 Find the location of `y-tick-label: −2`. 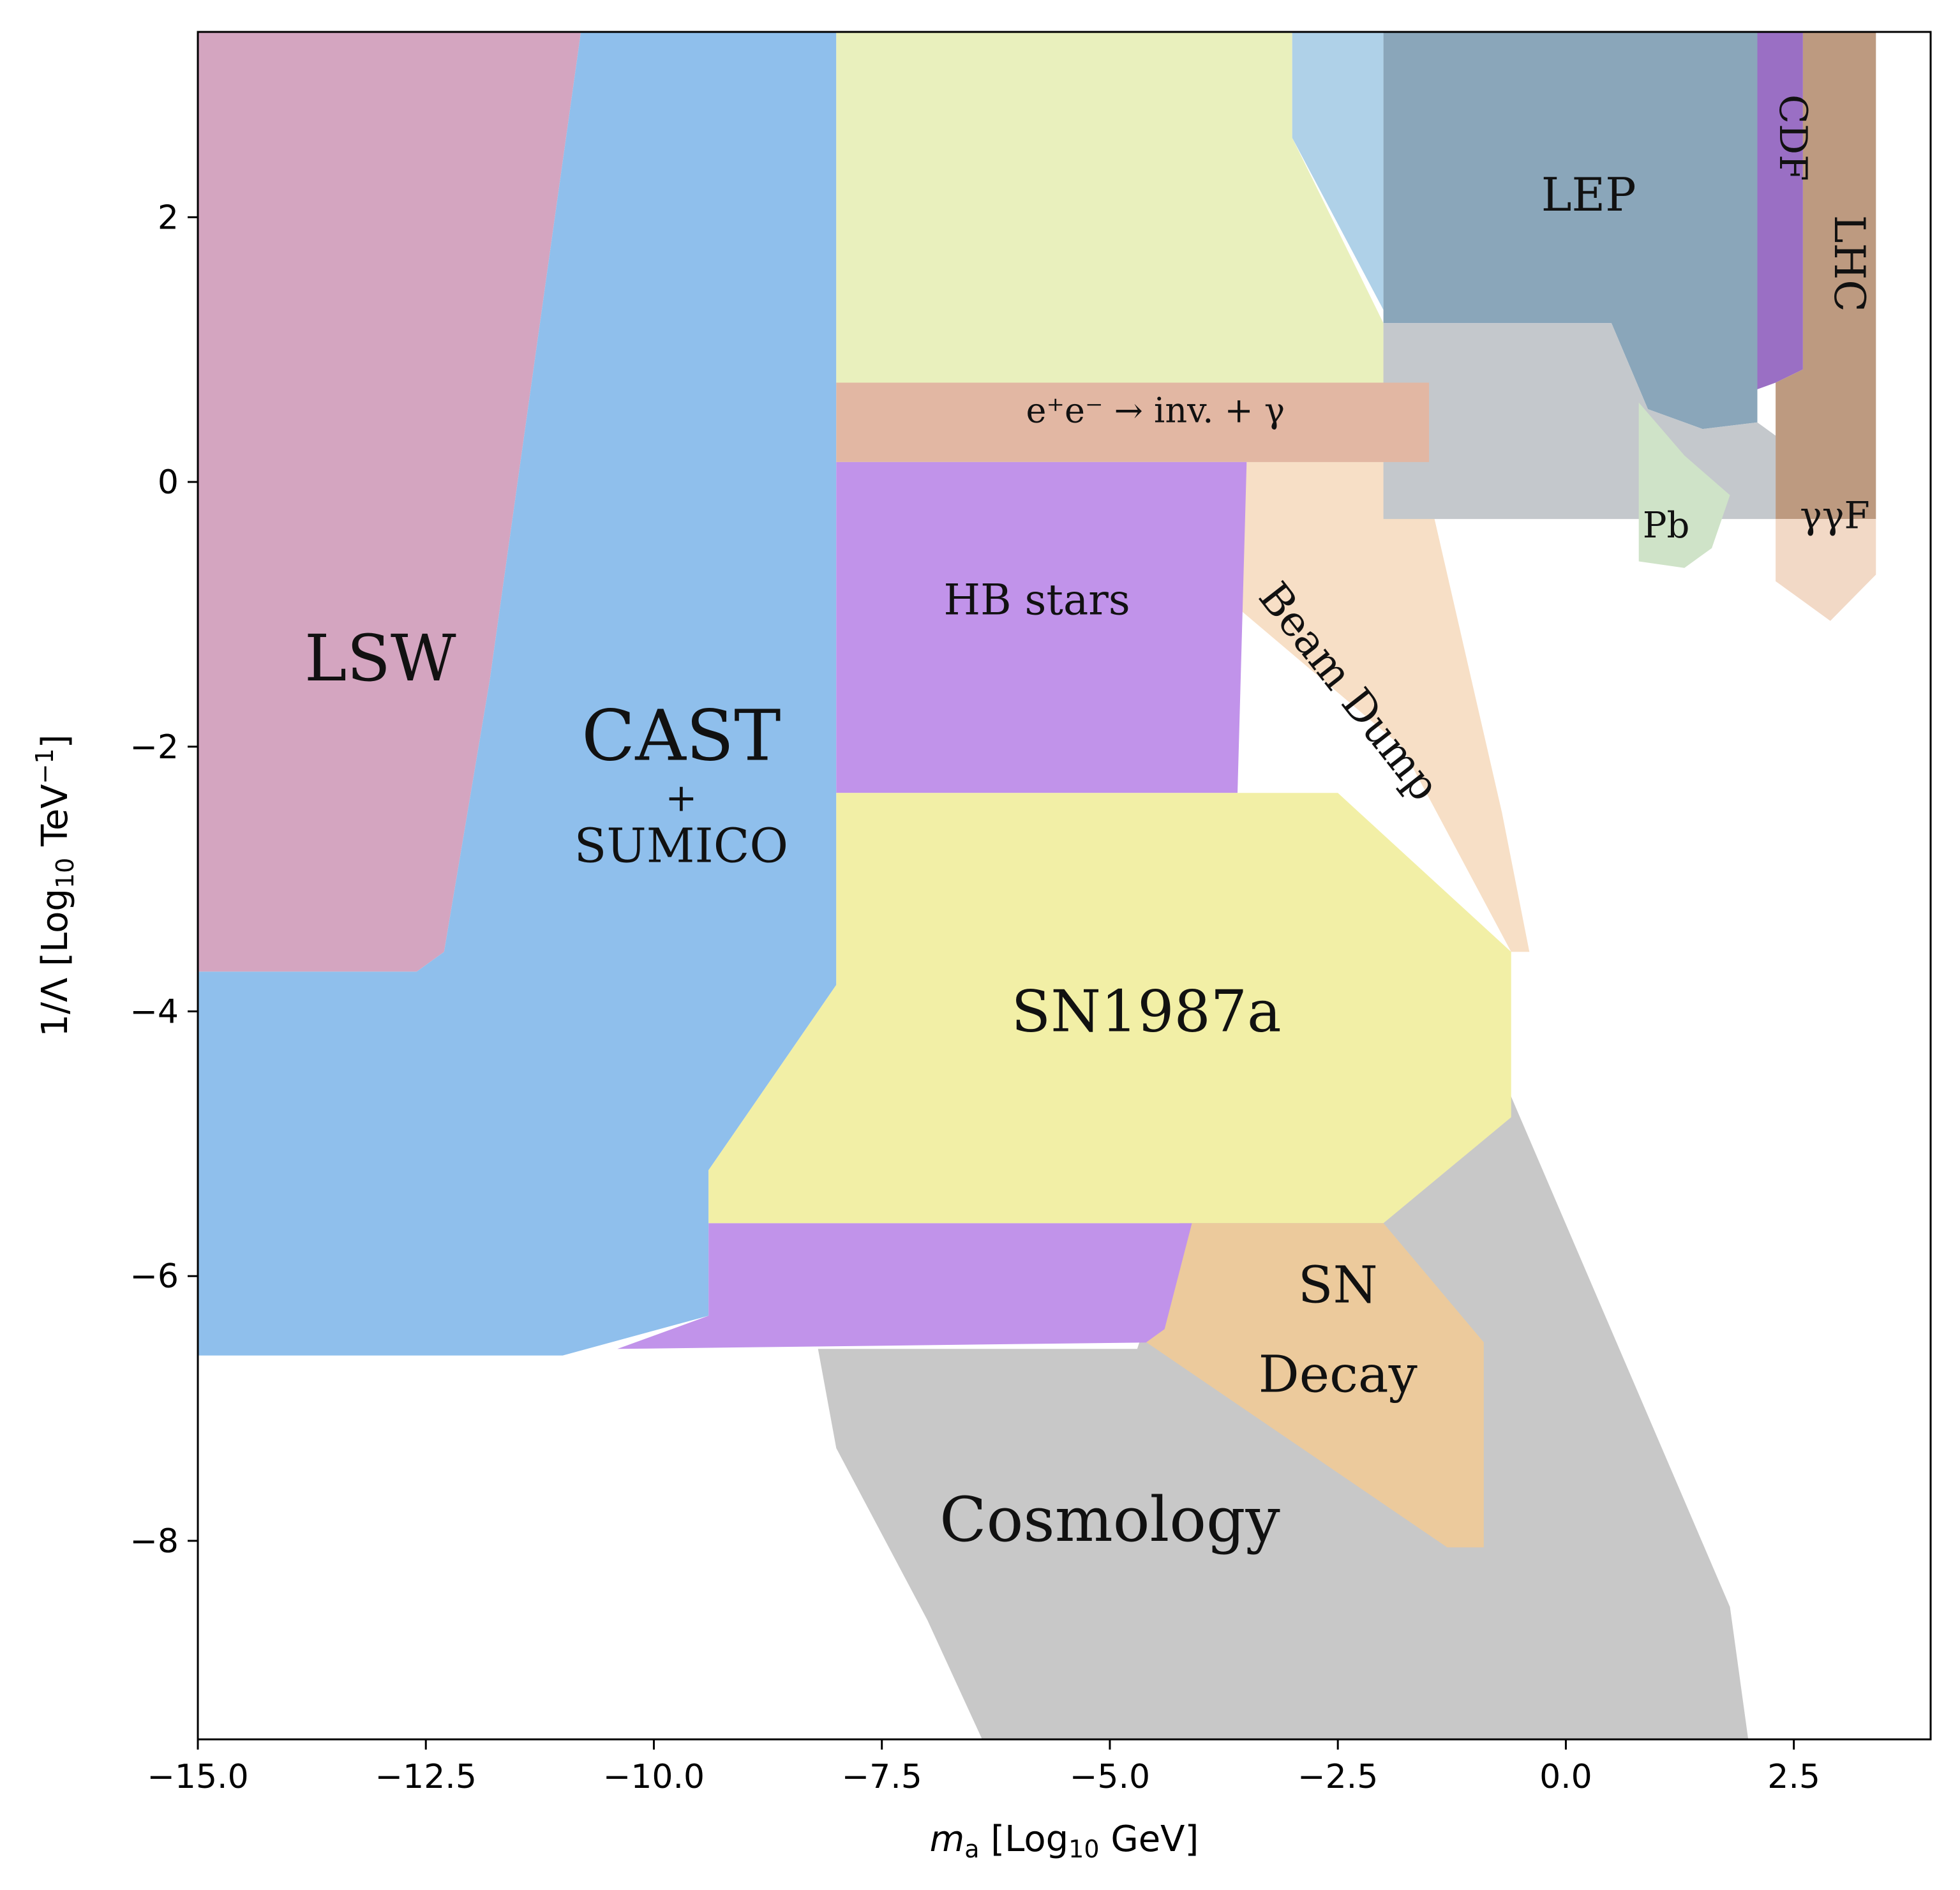

y-tick-label: −2 is located at coordinates (154, 747).